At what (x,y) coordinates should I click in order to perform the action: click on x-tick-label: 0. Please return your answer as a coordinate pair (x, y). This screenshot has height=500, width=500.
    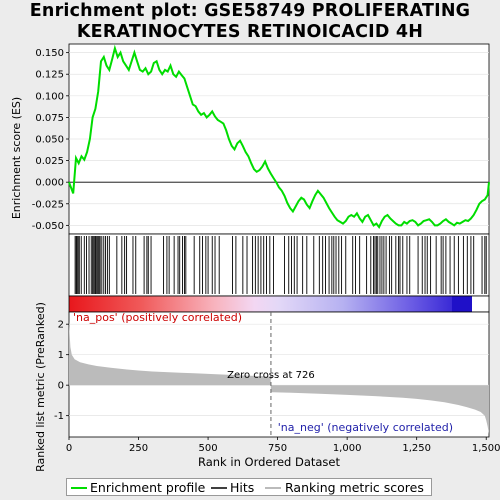
    Looking at the image, I should click on (69, 448).